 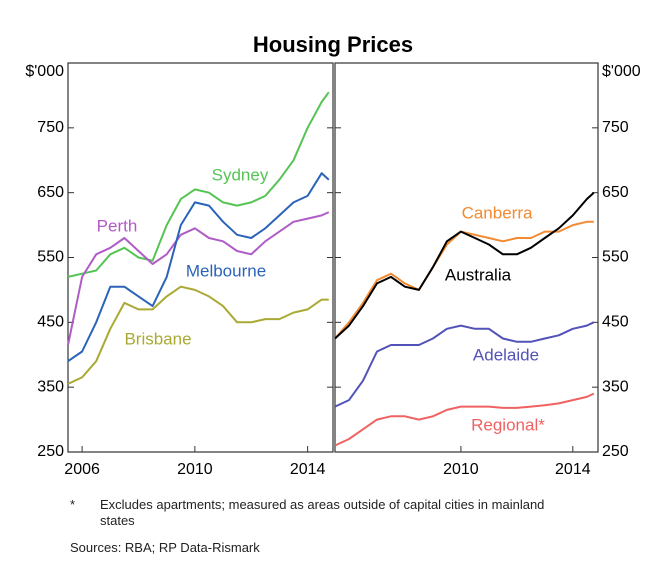 What do you see at coordinates (506, 354) in the screenshot?
I see `series-label: Adelaide` at bounding box center [506, 354].